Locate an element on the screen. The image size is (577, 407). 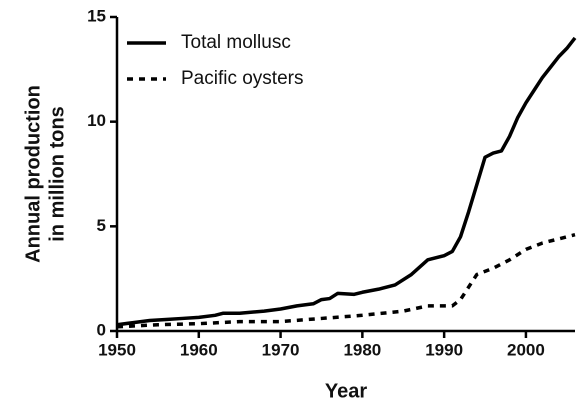
y-tick-label: 5 is located at coordinates (101, 225).